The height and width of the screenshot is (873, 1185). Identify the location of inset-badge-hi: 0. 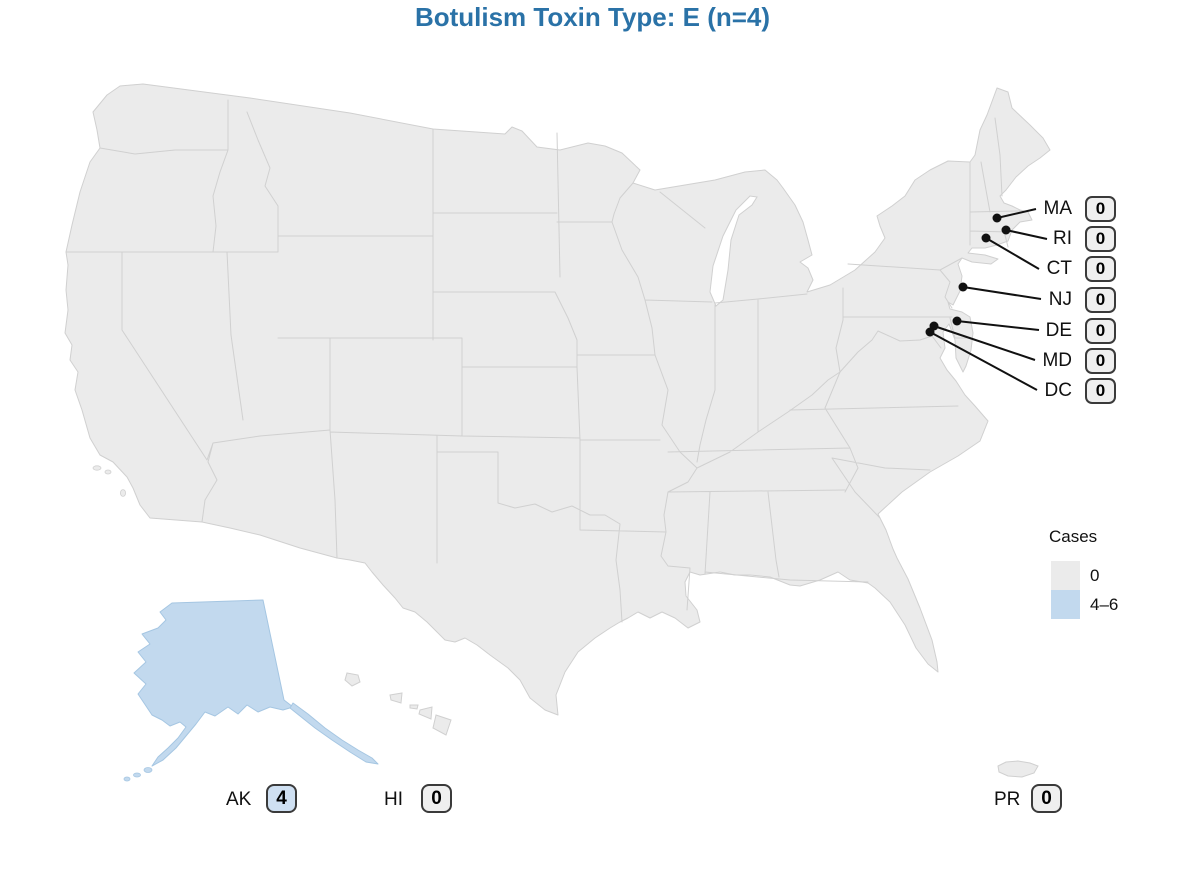
(436, 798).